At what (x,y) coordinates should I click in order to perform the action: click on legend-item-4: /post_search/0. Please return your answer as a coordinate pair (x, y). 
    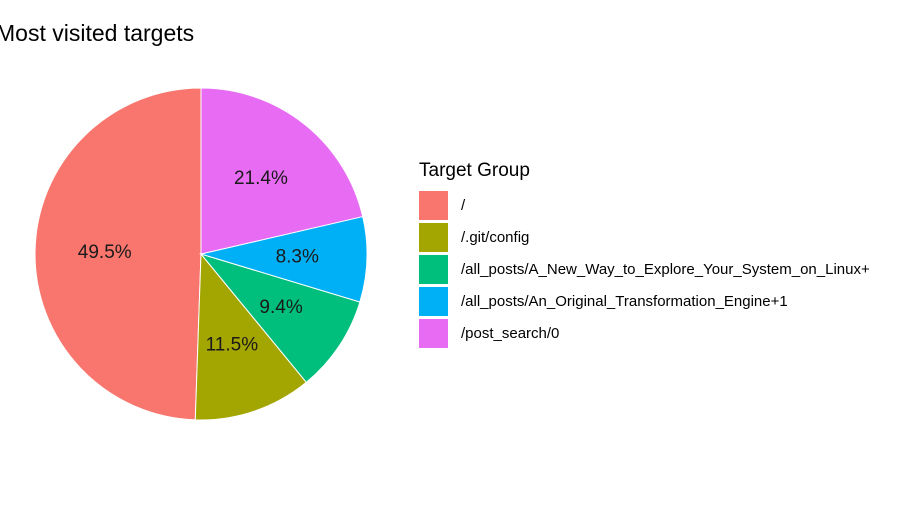
    Looking at the image, I should click on (644, 333).